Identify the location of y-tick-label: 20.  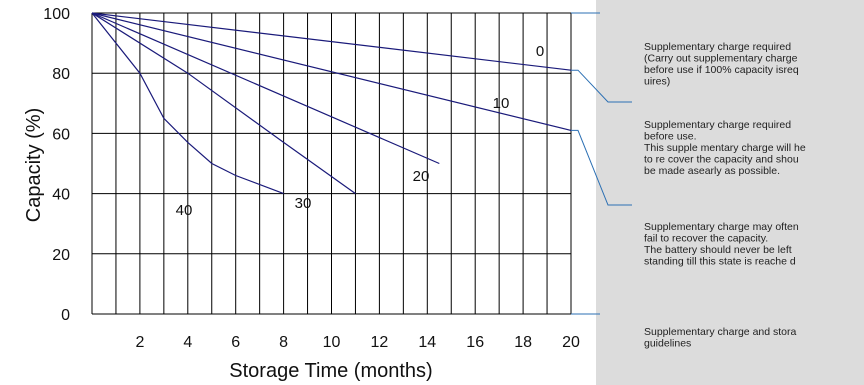
(61, 255).